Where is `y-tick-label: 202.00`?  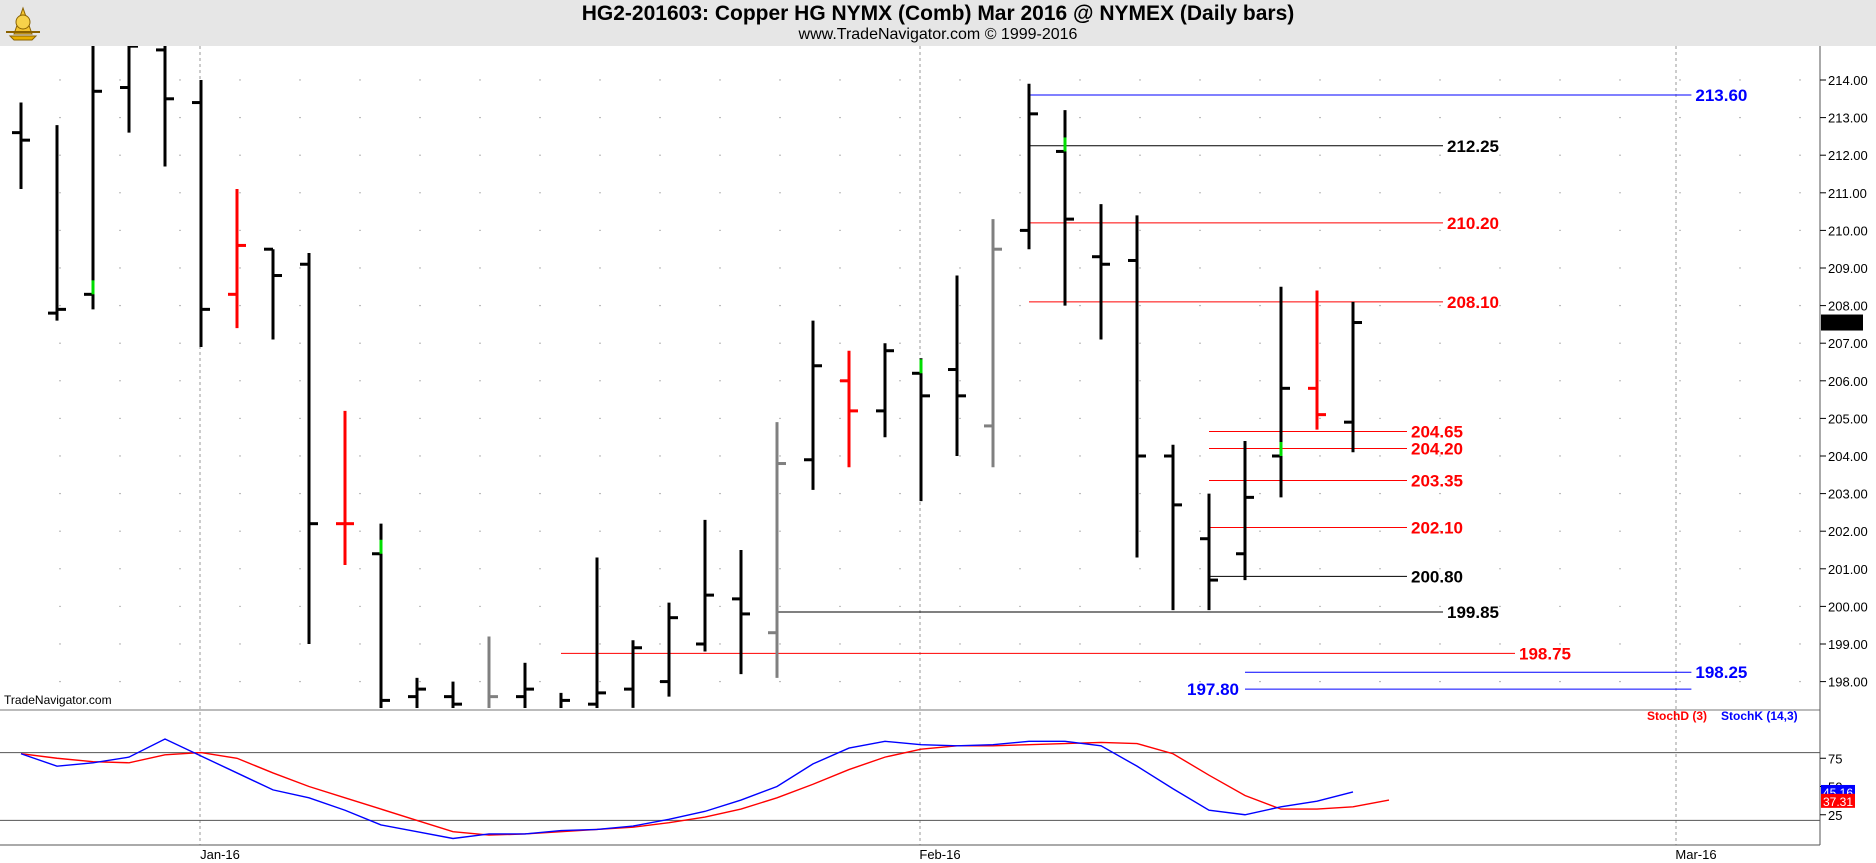 y-tick-label: 202.00 is located at coordinates (1848, 531).